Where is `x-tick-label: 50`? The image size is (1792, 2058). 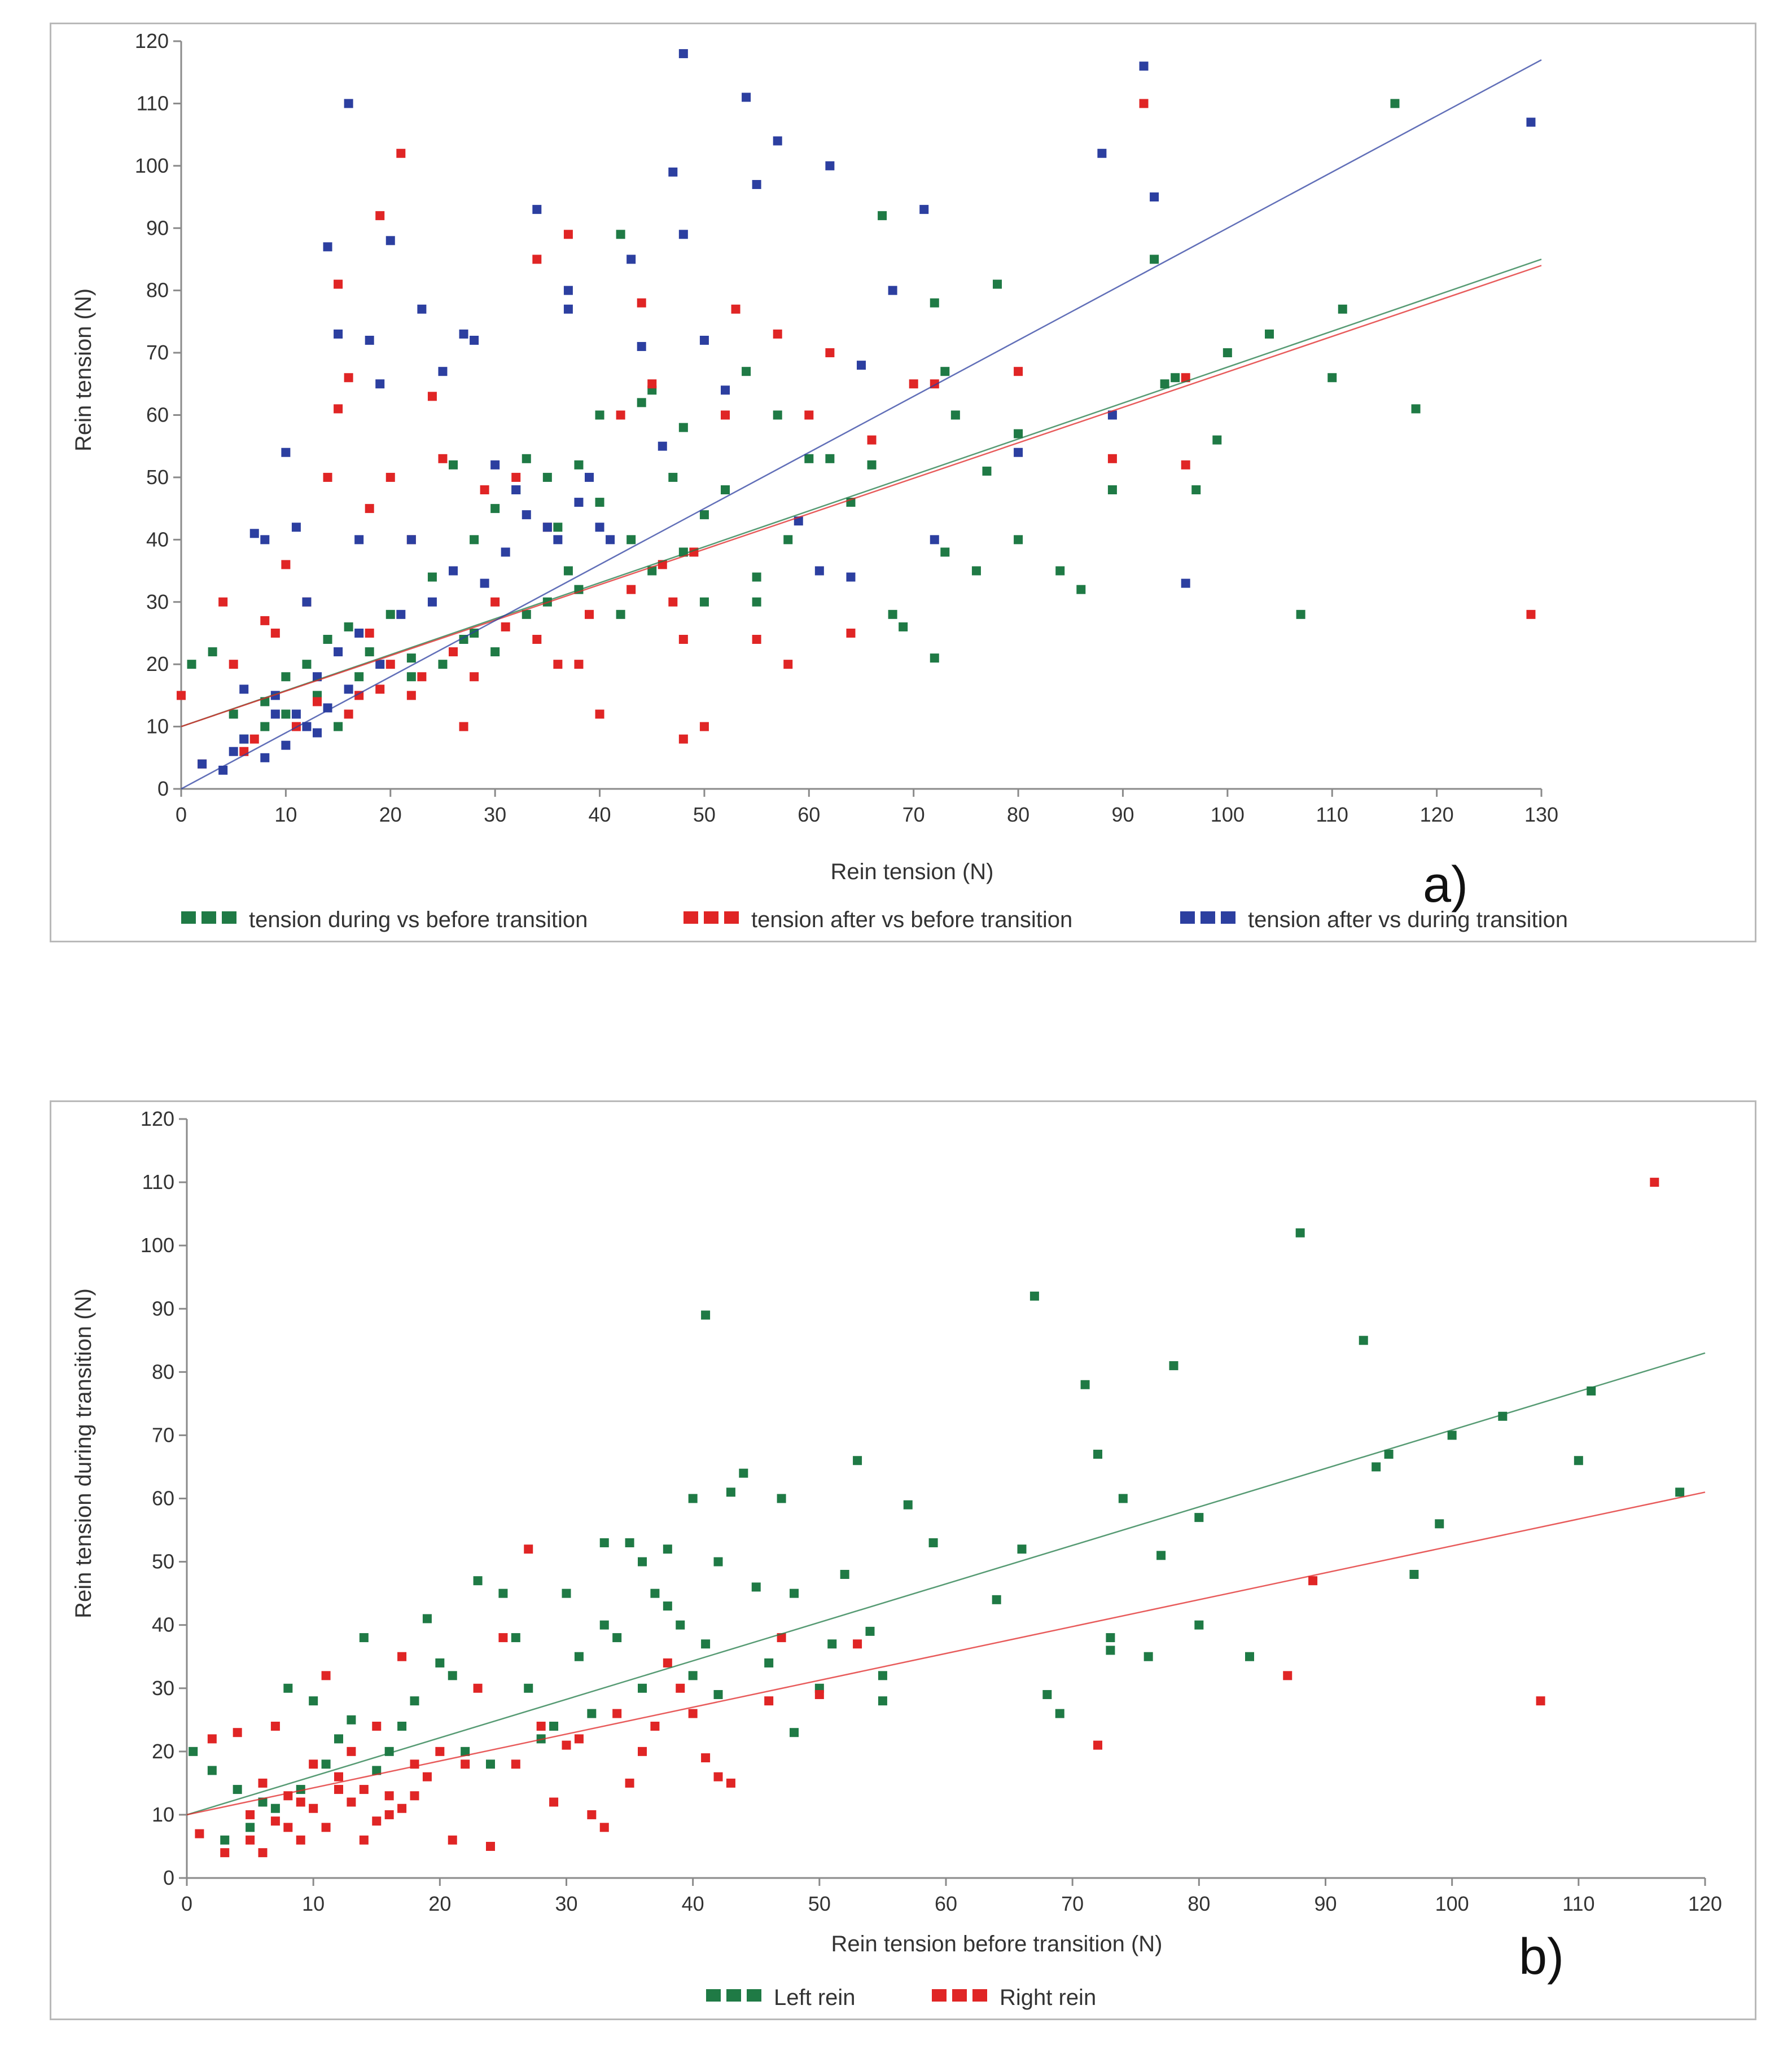 x-tick-label: 50 is located at coordinates (819, 1903).